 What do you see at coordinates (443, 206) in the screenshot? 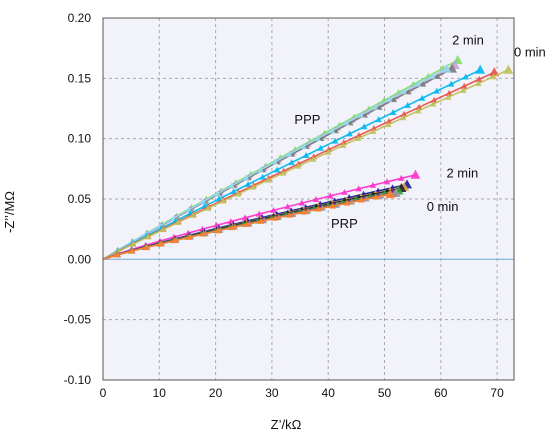
I see `annotation-label: 0 min` at bounding box center [443, 206].